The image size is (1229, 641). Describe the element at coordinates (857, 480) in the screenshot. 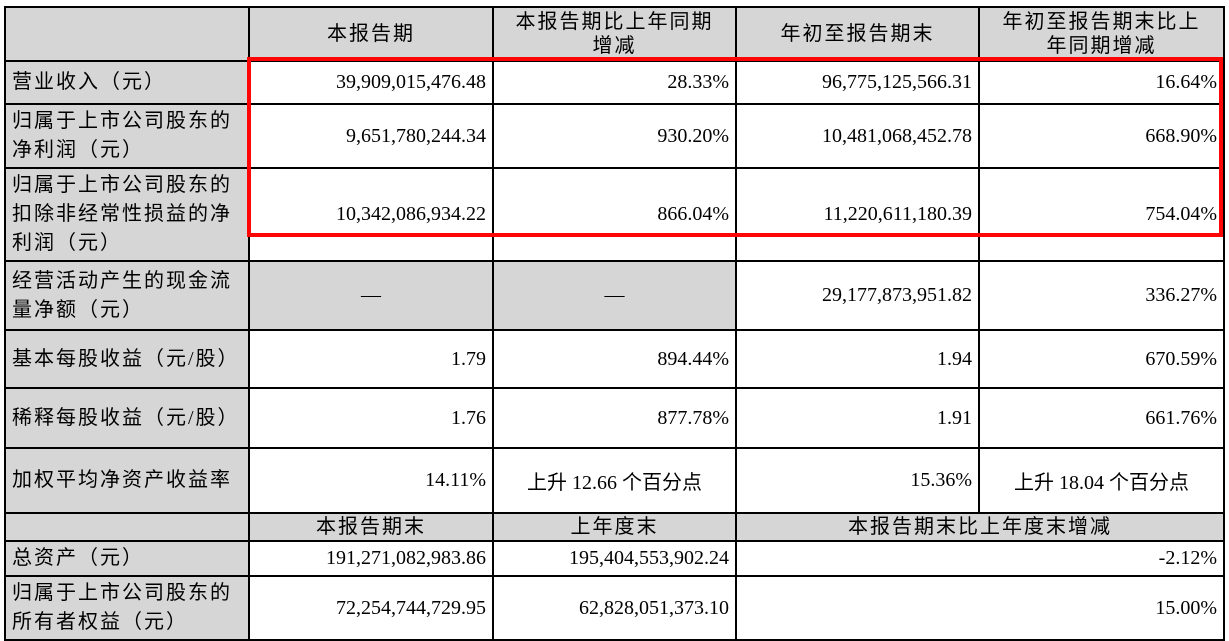

I see `value-cell: 15.36%` at that location.